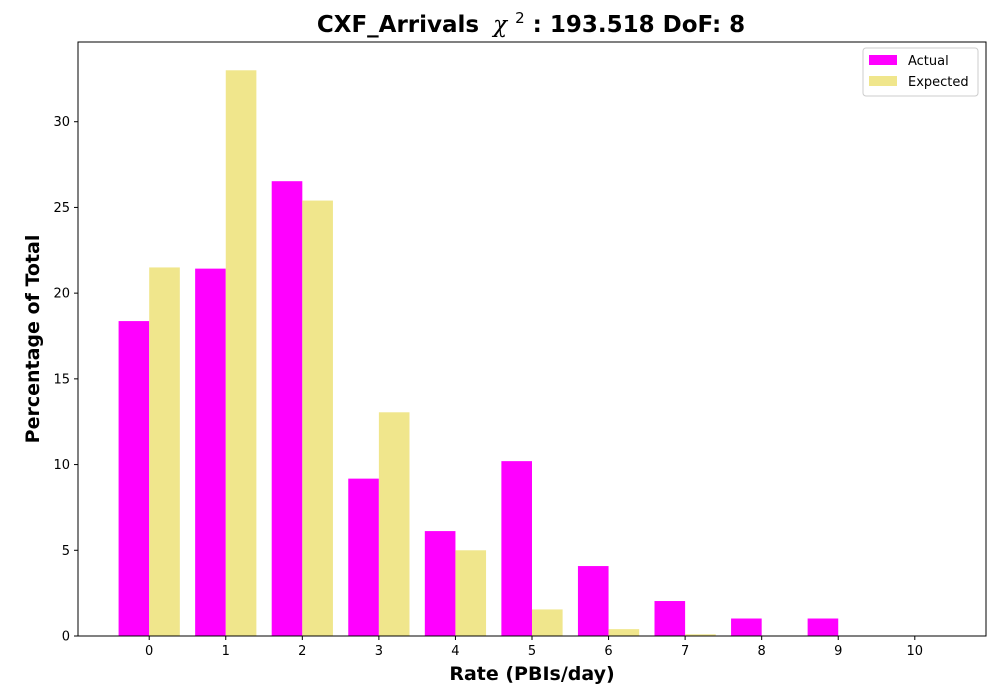  I want to click on x-tick-label-0: 0, so click(149, 651).